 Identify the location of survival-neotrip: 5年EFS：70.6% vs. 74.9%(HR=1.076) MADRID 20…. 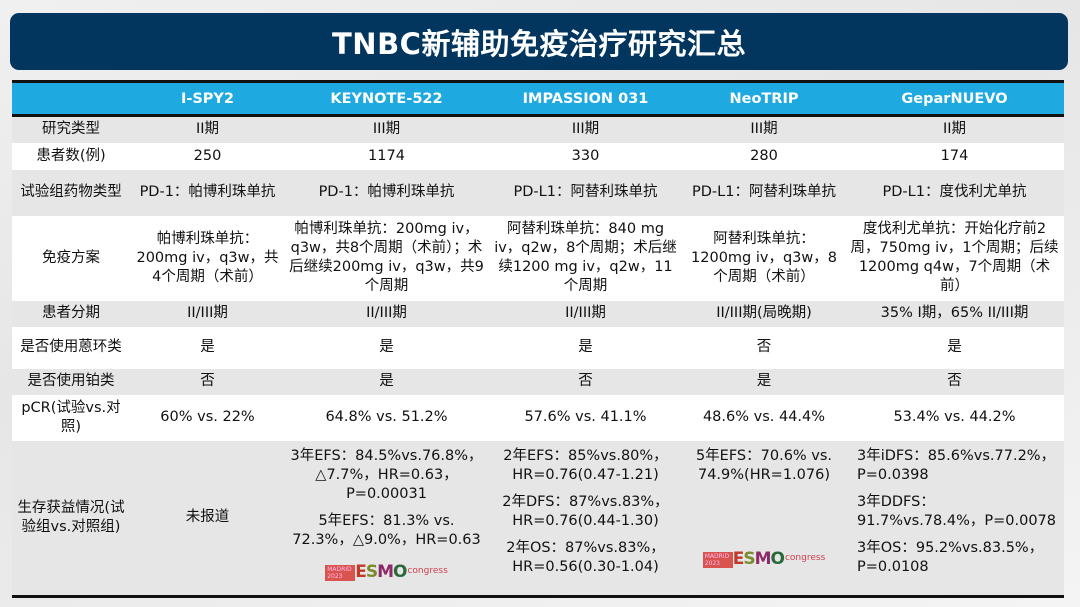
(764, 519).